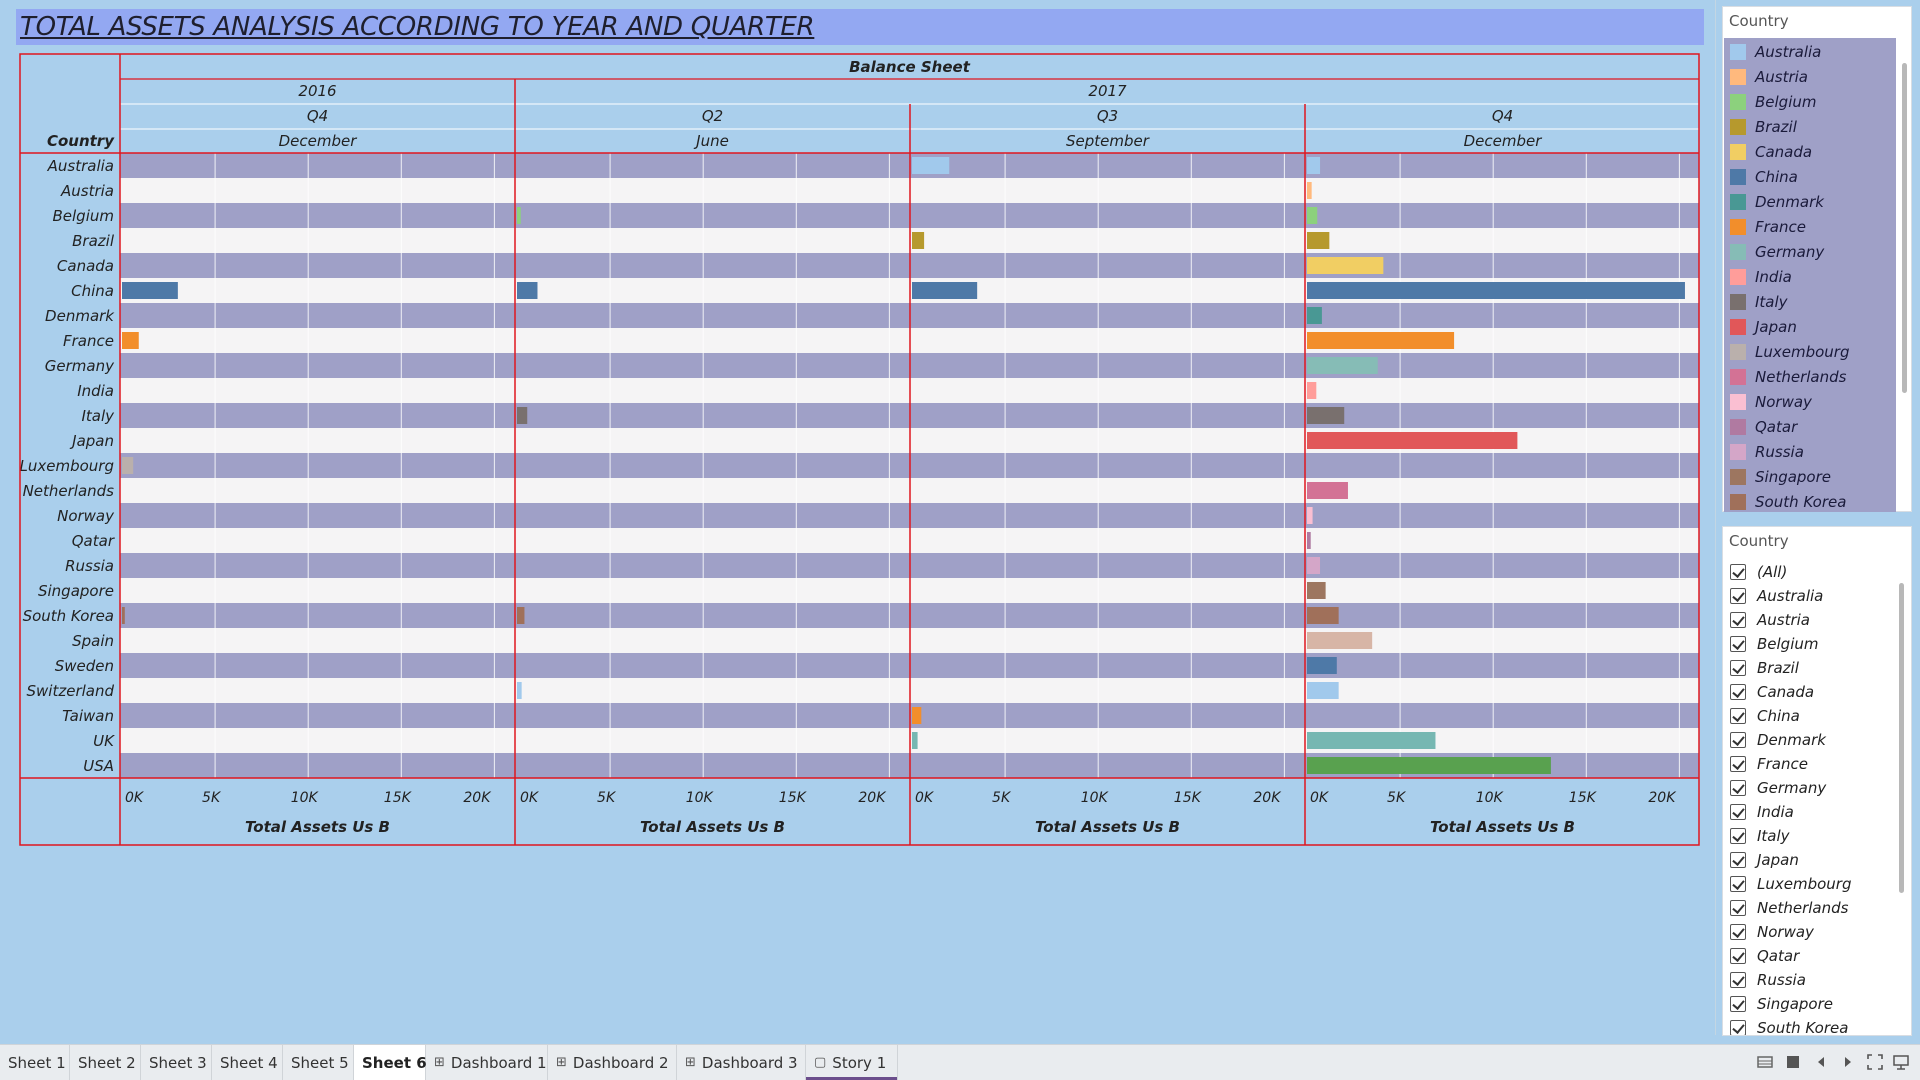 The height and width of the screenshot is (1080, 1920). What do you see at coordinates (176, 1062) in the screenshot?
I see `tab-sheet-3: Sheet 3` at bounding box center [176, 1062].